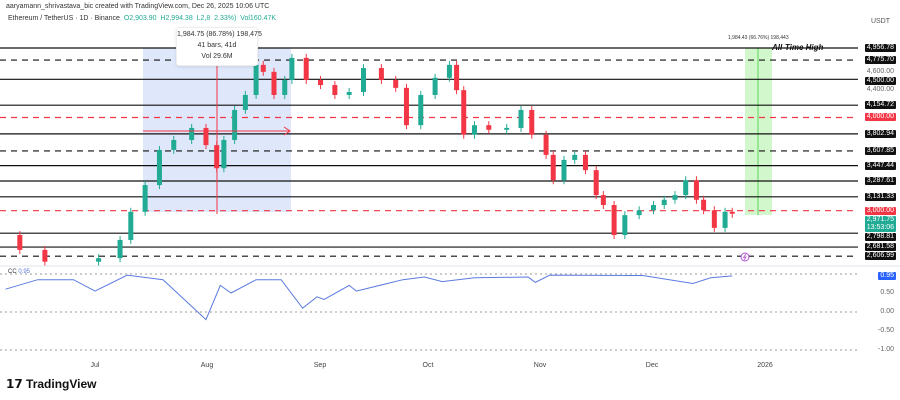  I want to click on open-value: O2,903.90, so click(140, 18).